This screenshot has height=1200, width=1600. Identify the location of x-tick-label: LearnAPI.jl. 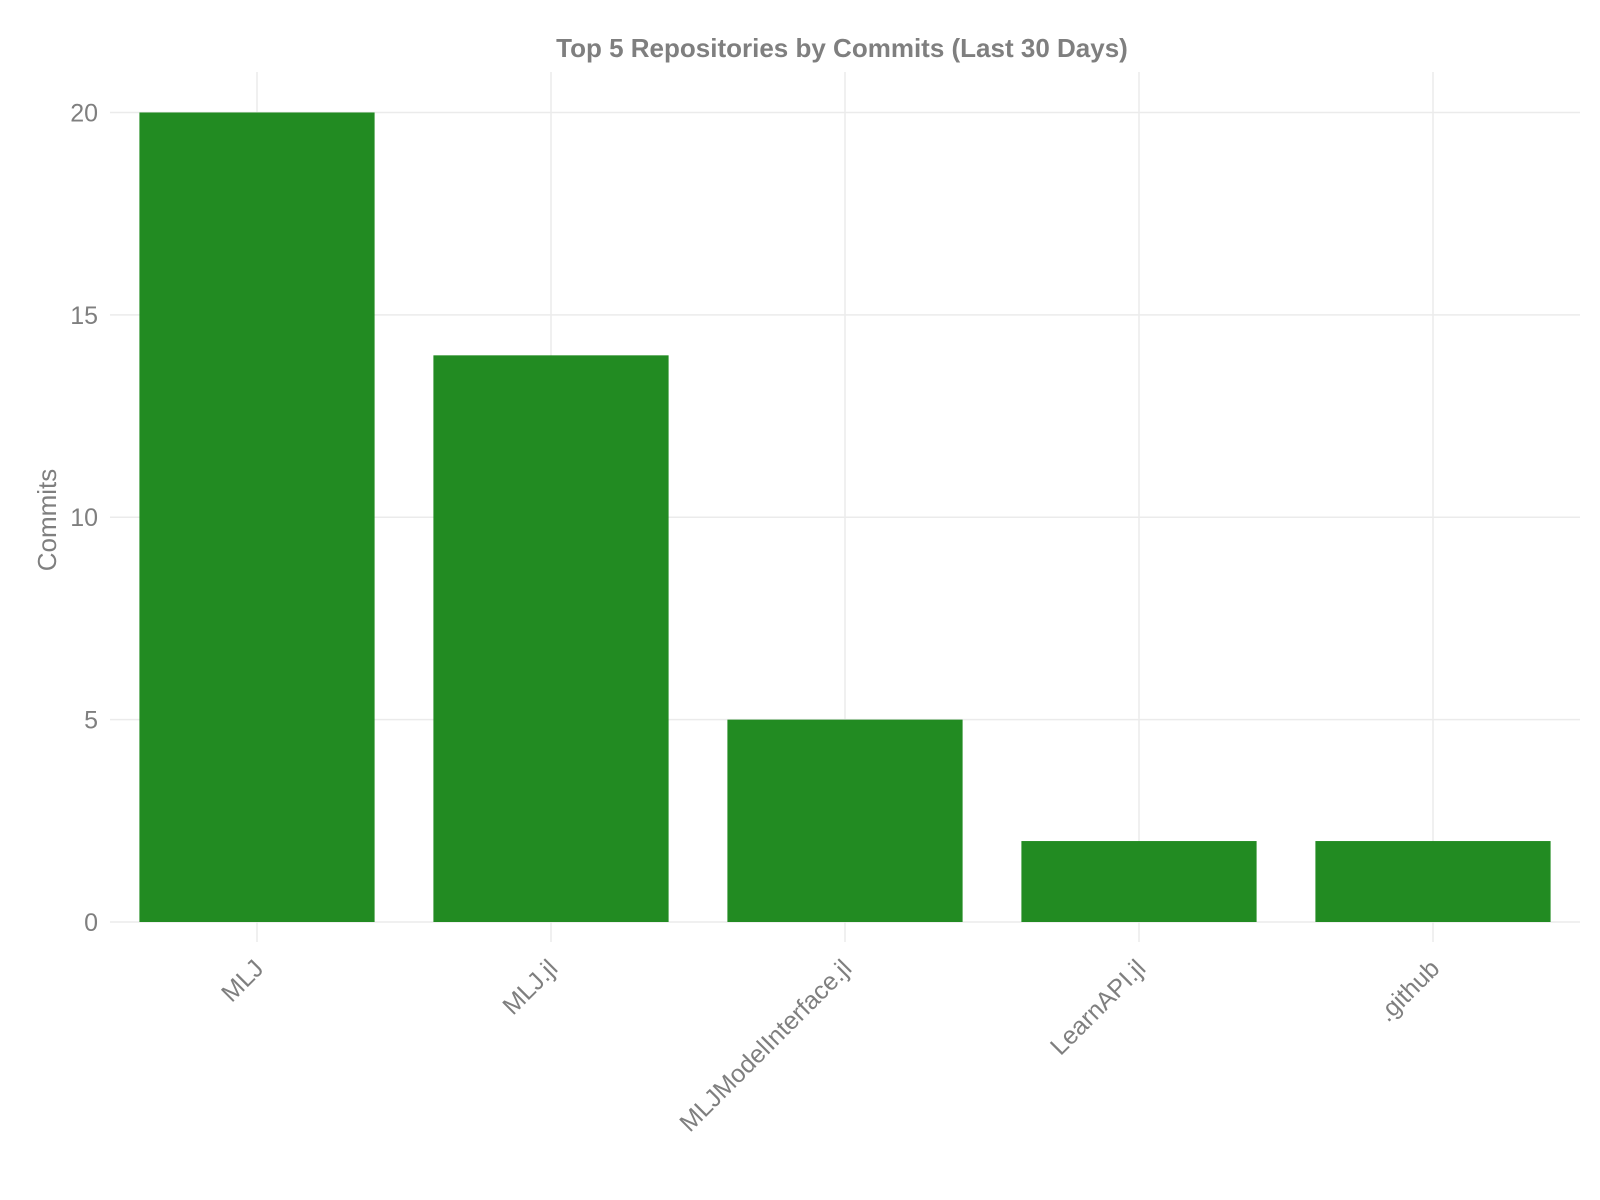
(1098, 1007).